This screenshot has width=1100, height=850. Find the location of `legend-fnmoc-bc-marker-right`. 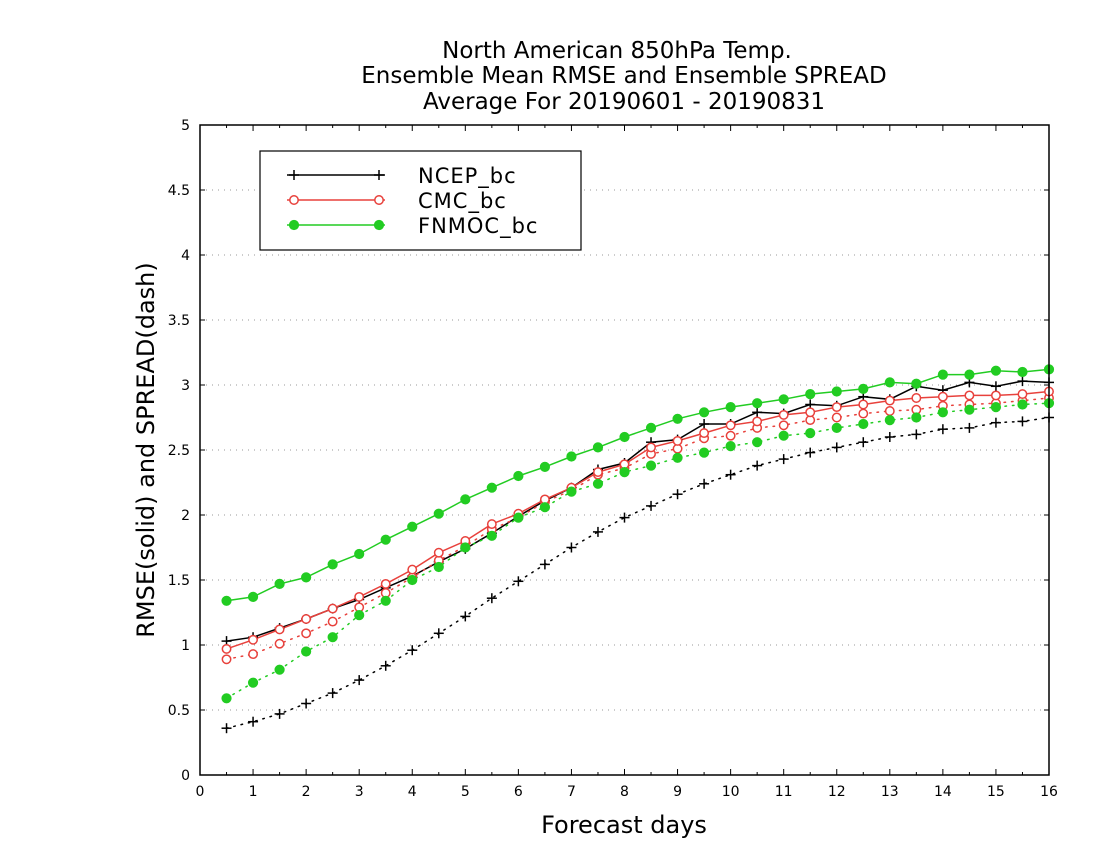

legend-fnmoc-bc-marker-right is located at coordinates (379, 225).